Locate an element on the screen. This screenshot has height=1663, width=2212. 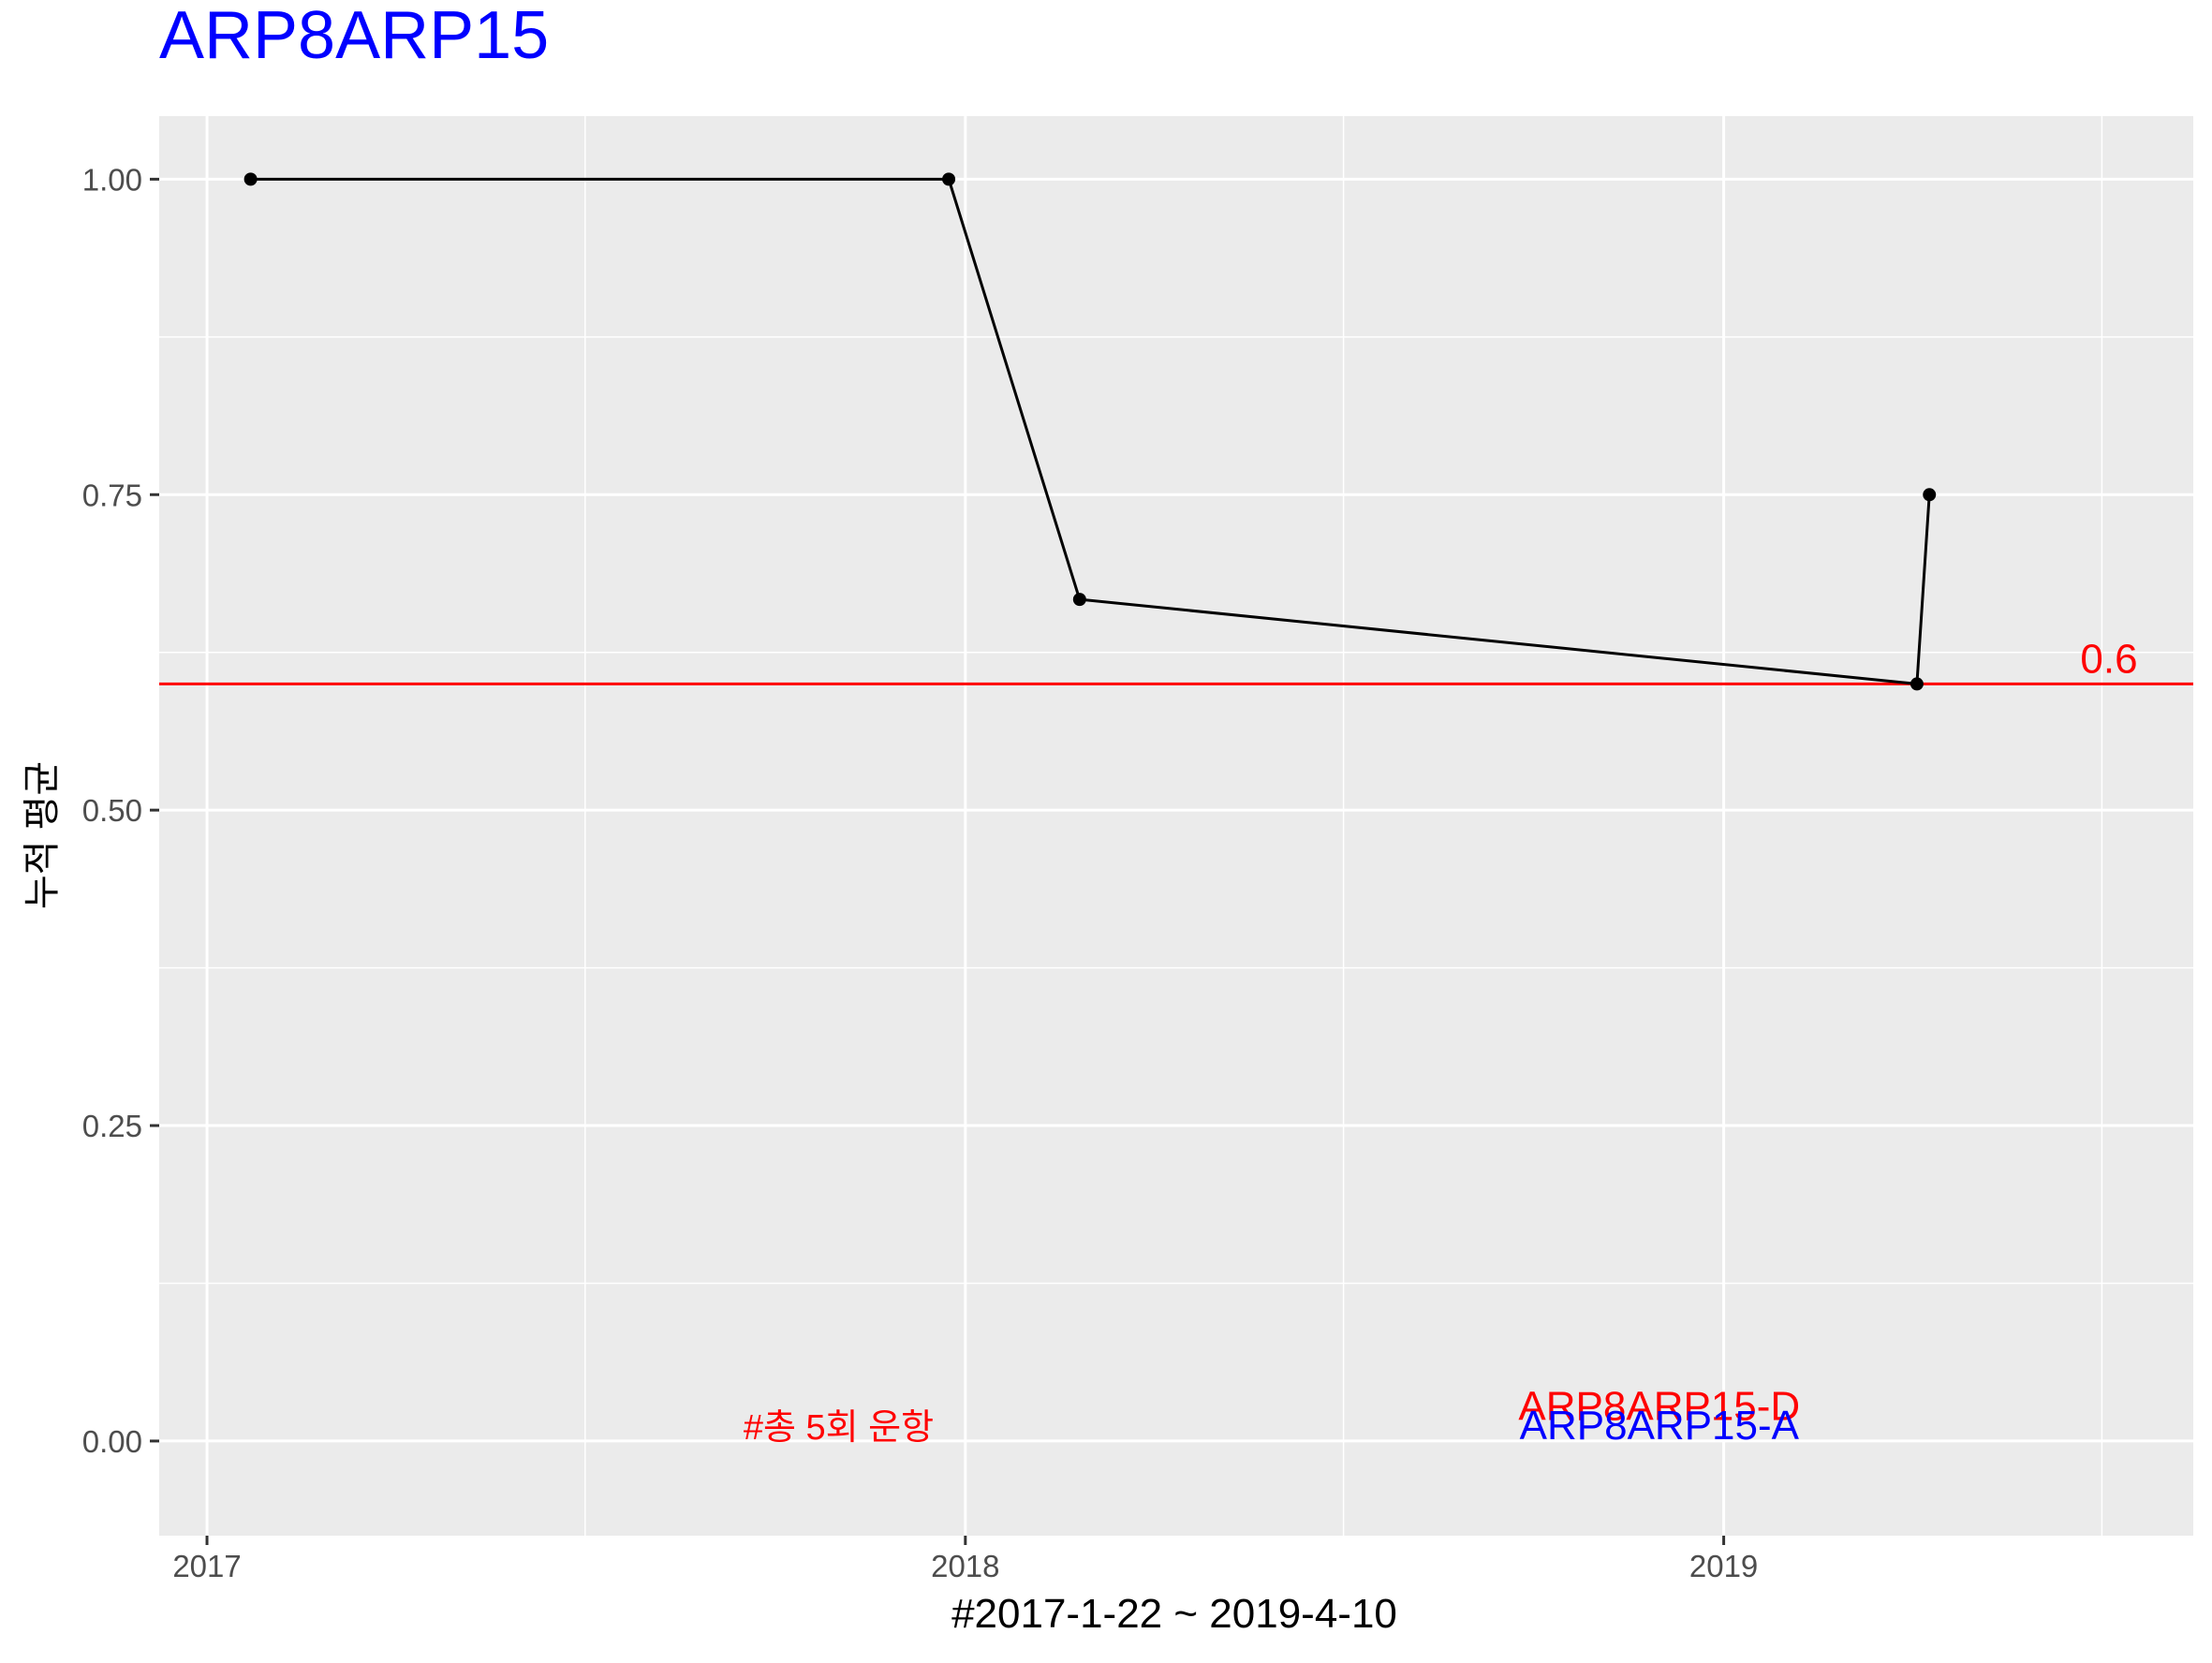
chart-title: ARP8ARP15 is located at coordinates (354, 36).